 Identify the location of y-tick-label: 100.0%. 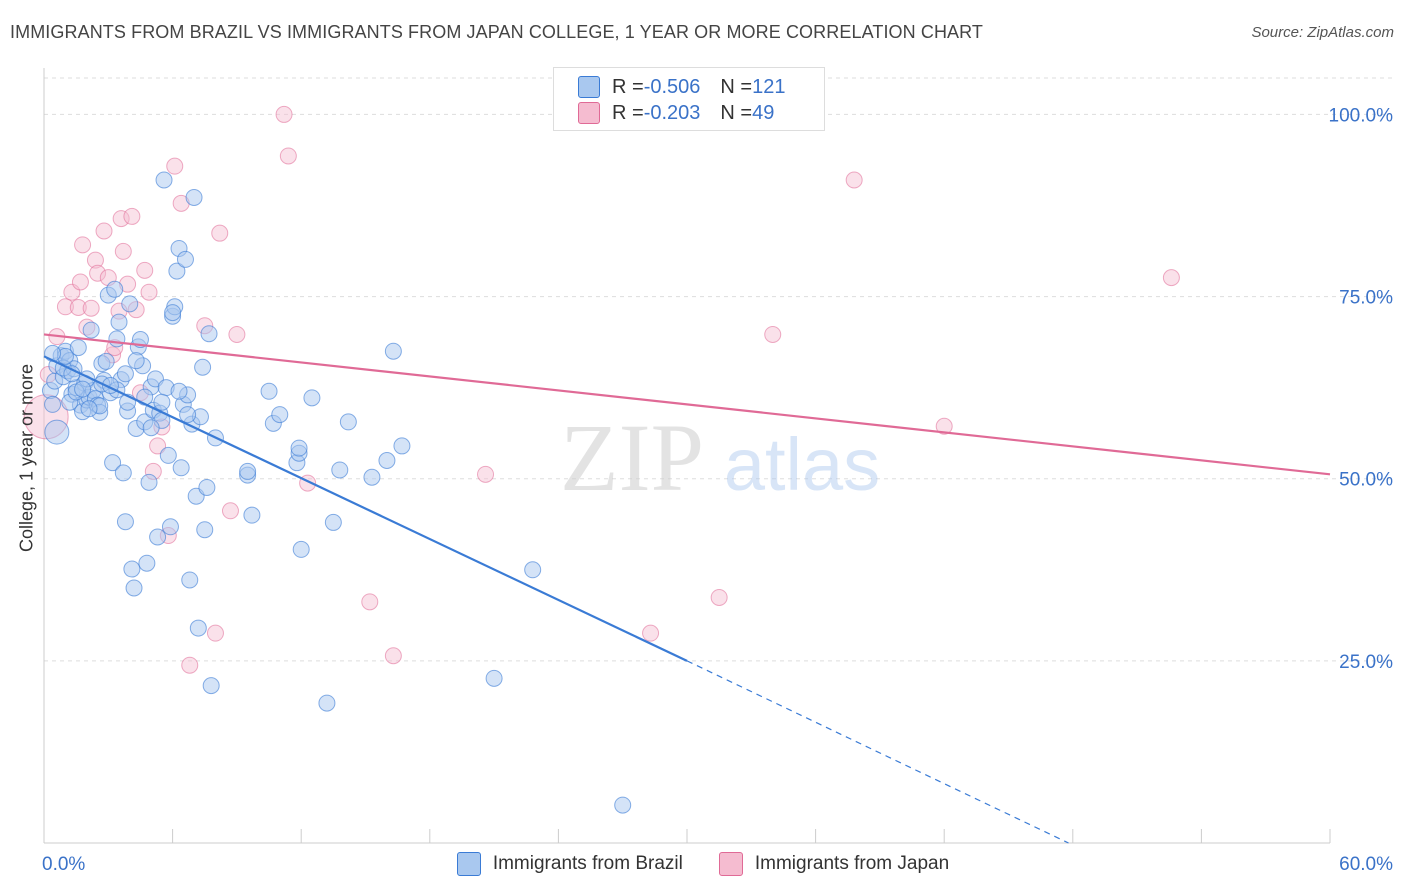
(1361, 115).